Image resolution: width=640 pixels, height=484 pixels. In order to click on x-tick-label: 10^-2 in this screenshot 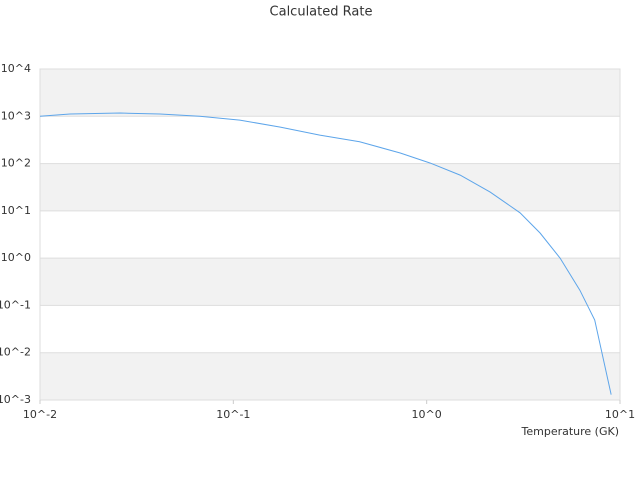, I will do `click(40, 414)`.